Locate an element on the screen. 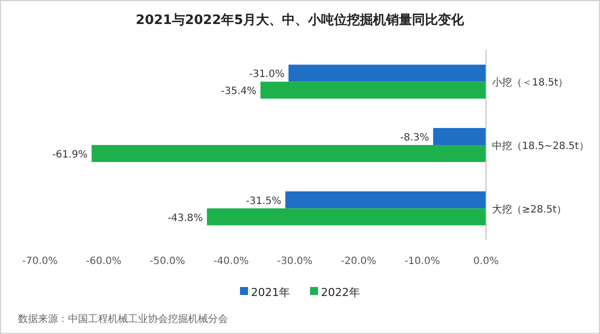 This screenshot has height=334, width=600. x-tick-label: -10.0% is located at coordinates (422, 261).